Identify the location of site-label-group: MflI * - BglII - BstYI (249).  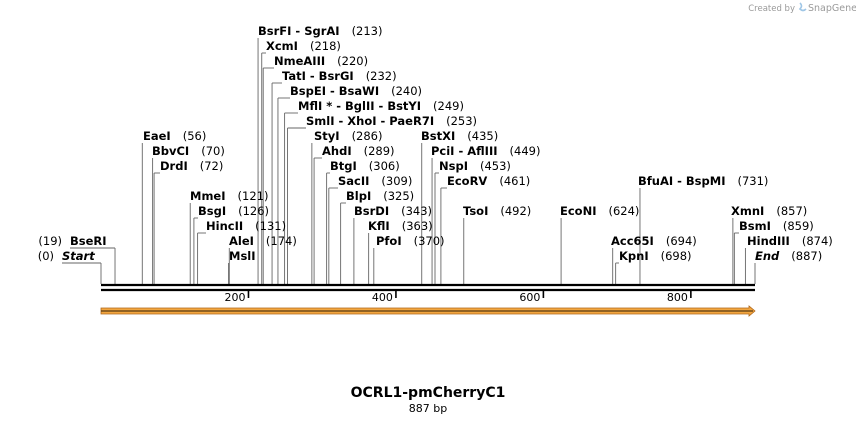
(381, 106).